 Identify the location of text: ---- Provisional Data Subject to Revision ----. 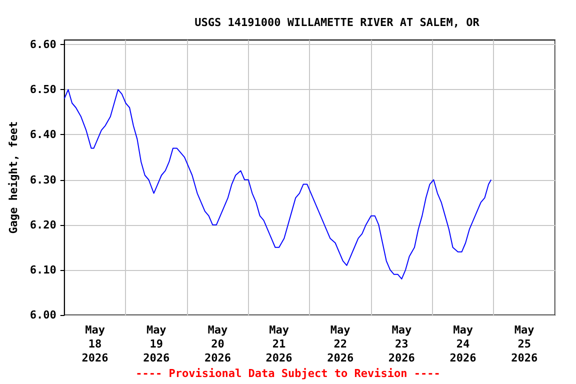
(288, 373).